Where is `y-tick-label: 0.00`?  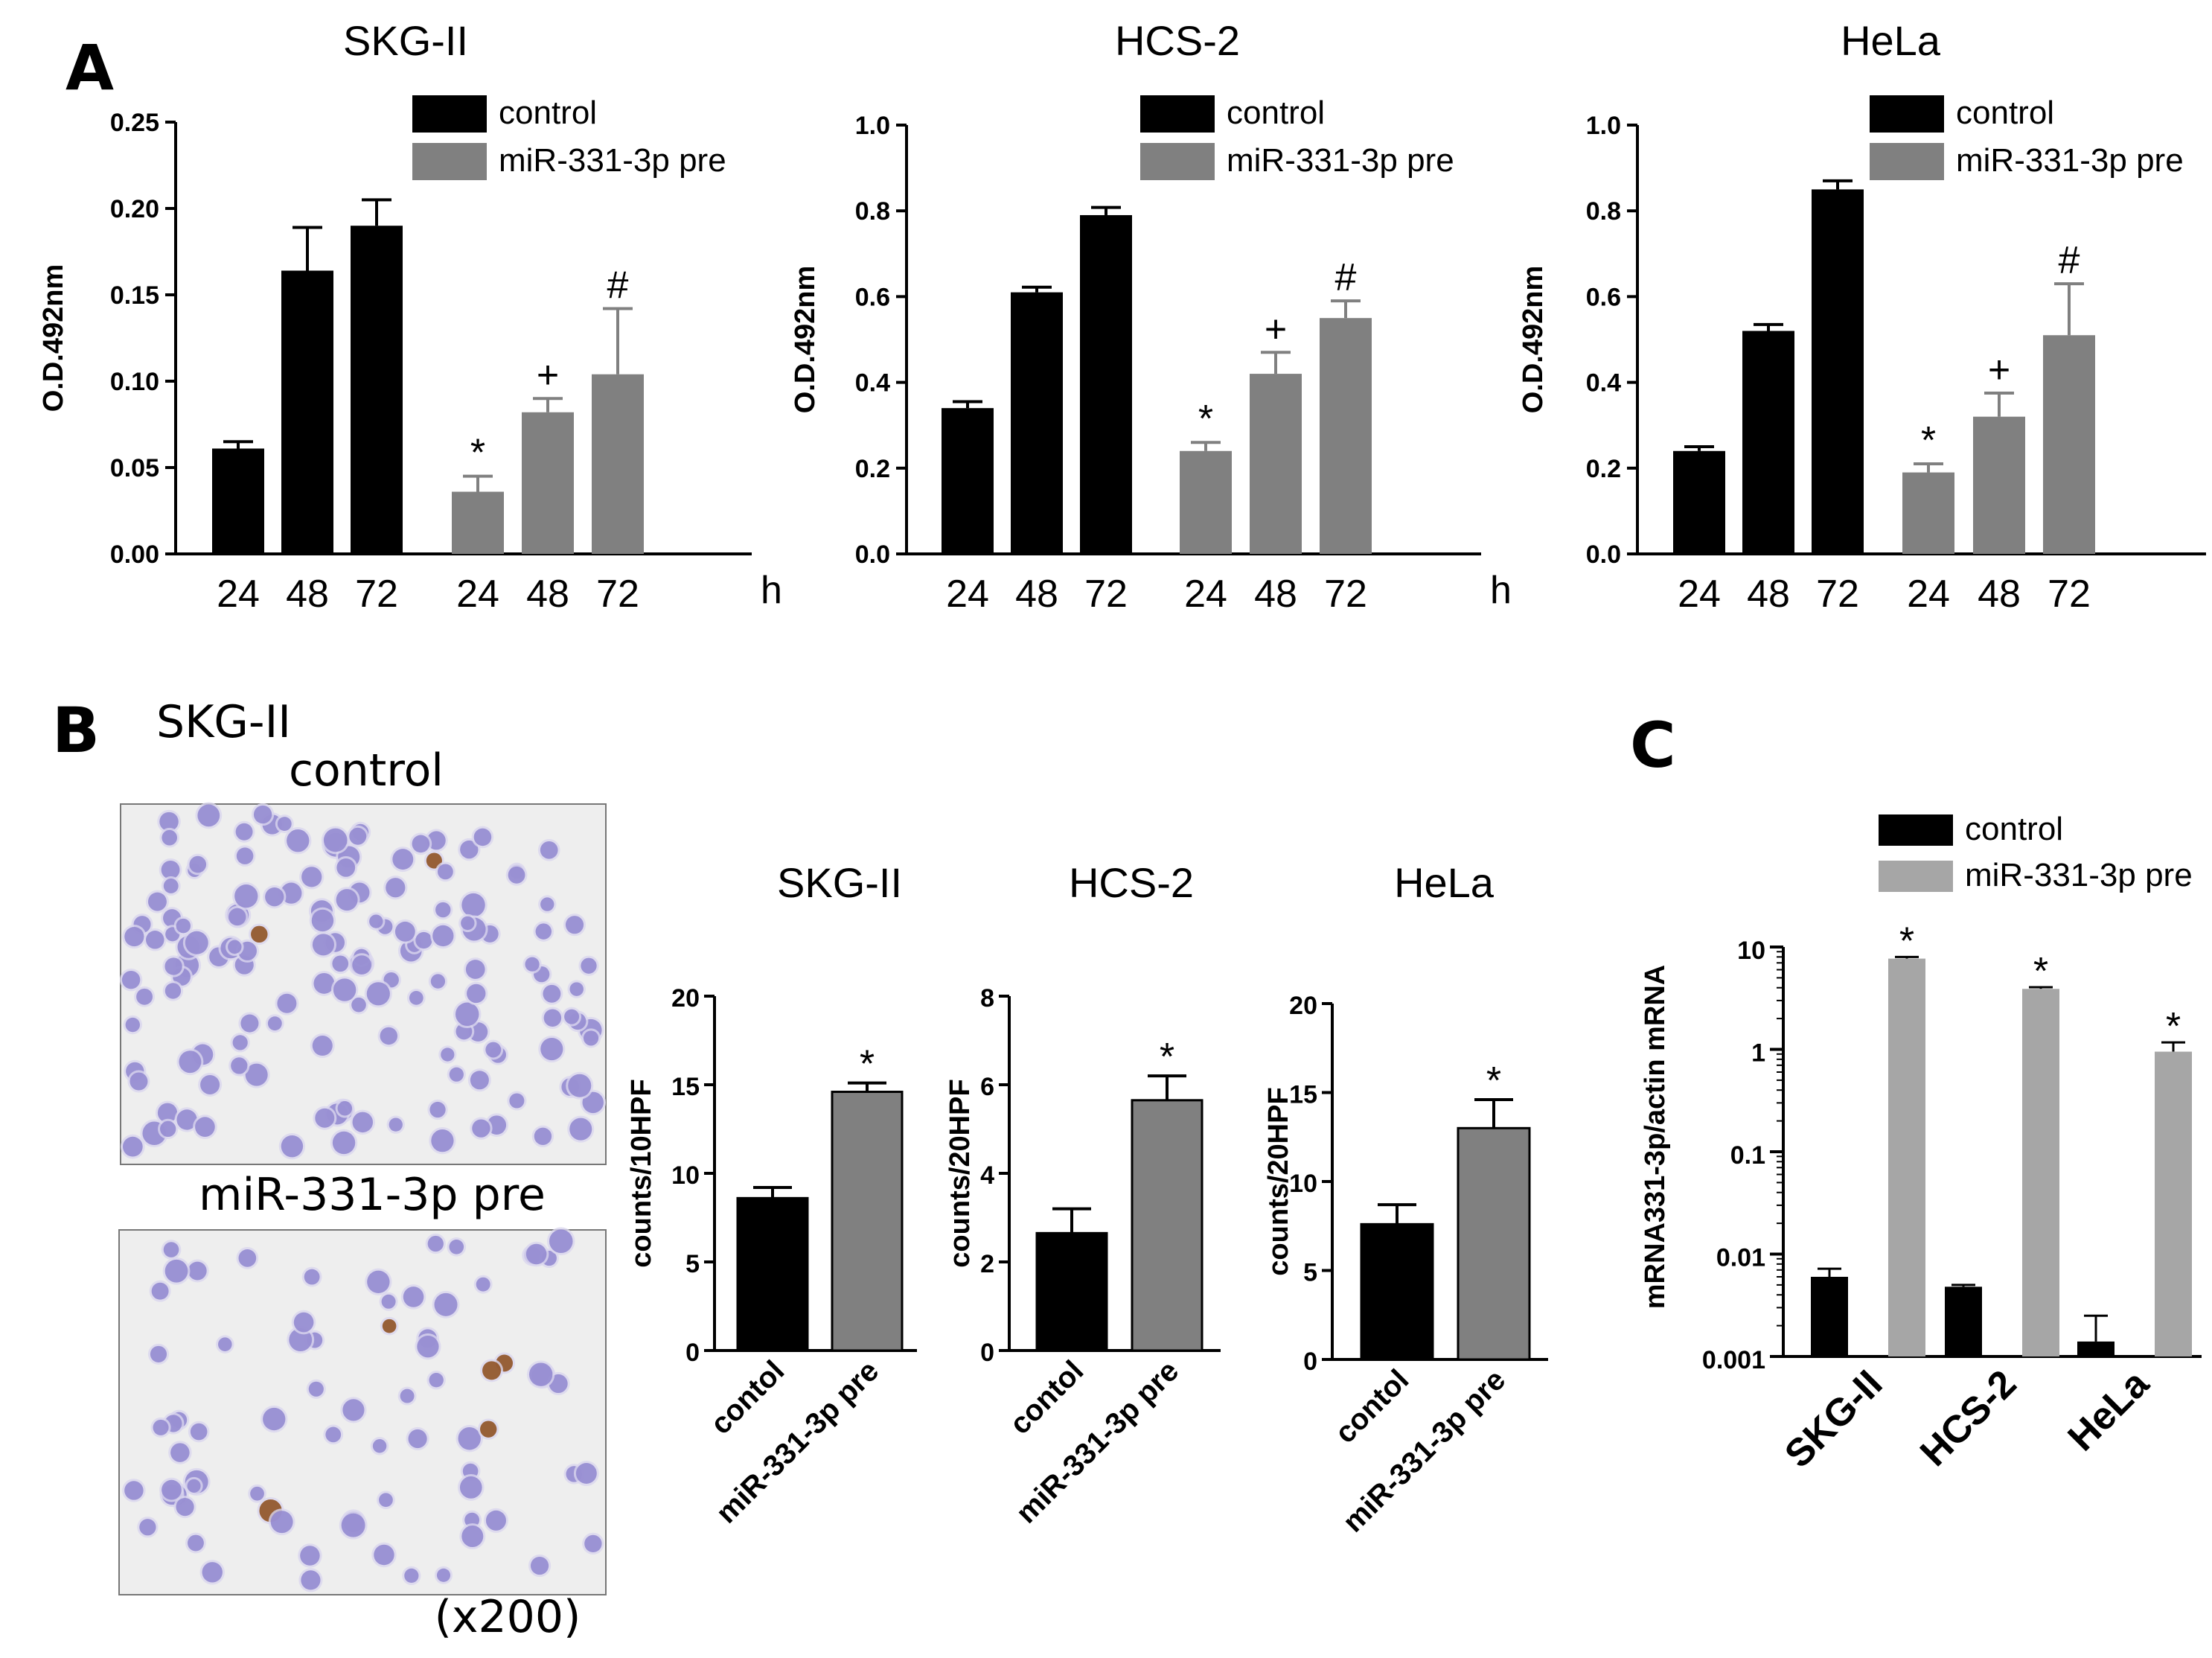
y-tick-label: 0.00 is located at coordinates (135, 555).